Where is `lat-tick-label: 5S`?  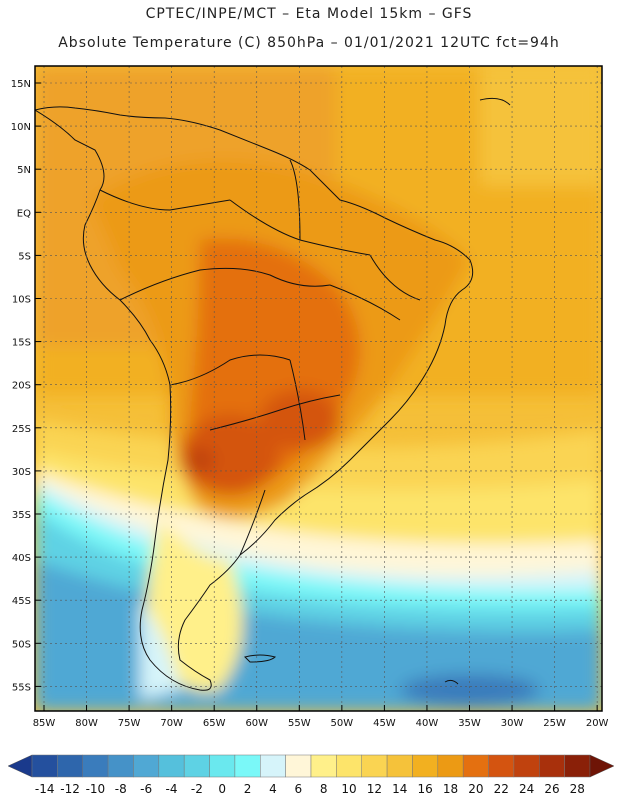
lat-tick-label: 5S is located at coordinates (24, 256).